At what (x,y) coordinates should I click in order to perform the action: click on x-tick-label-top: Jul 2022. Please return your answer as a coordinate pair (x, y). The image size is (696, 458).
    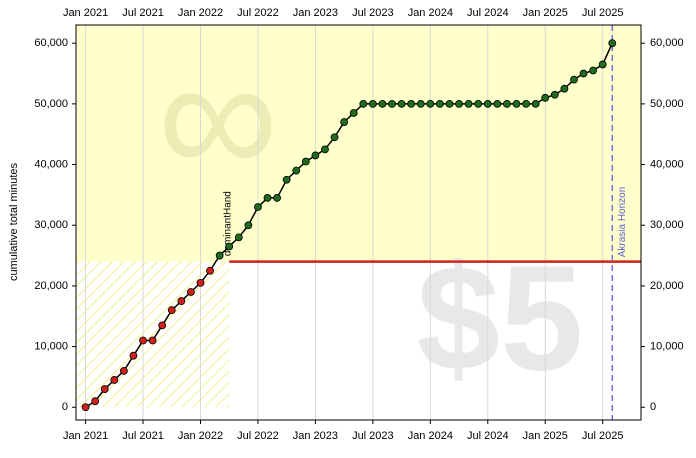
    Looking at the image, I should click on (258, 13).